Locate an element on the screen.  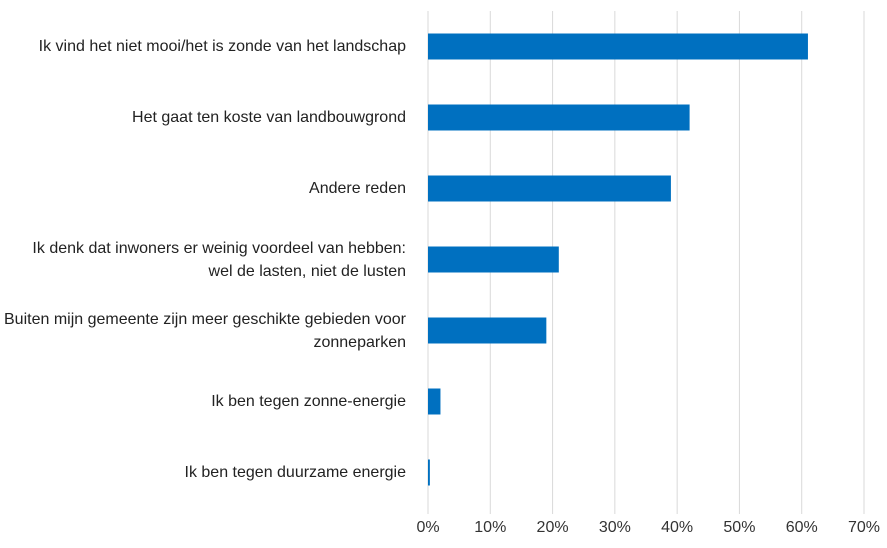
x-tick-label: 0% is located at coordinates (427, 527).